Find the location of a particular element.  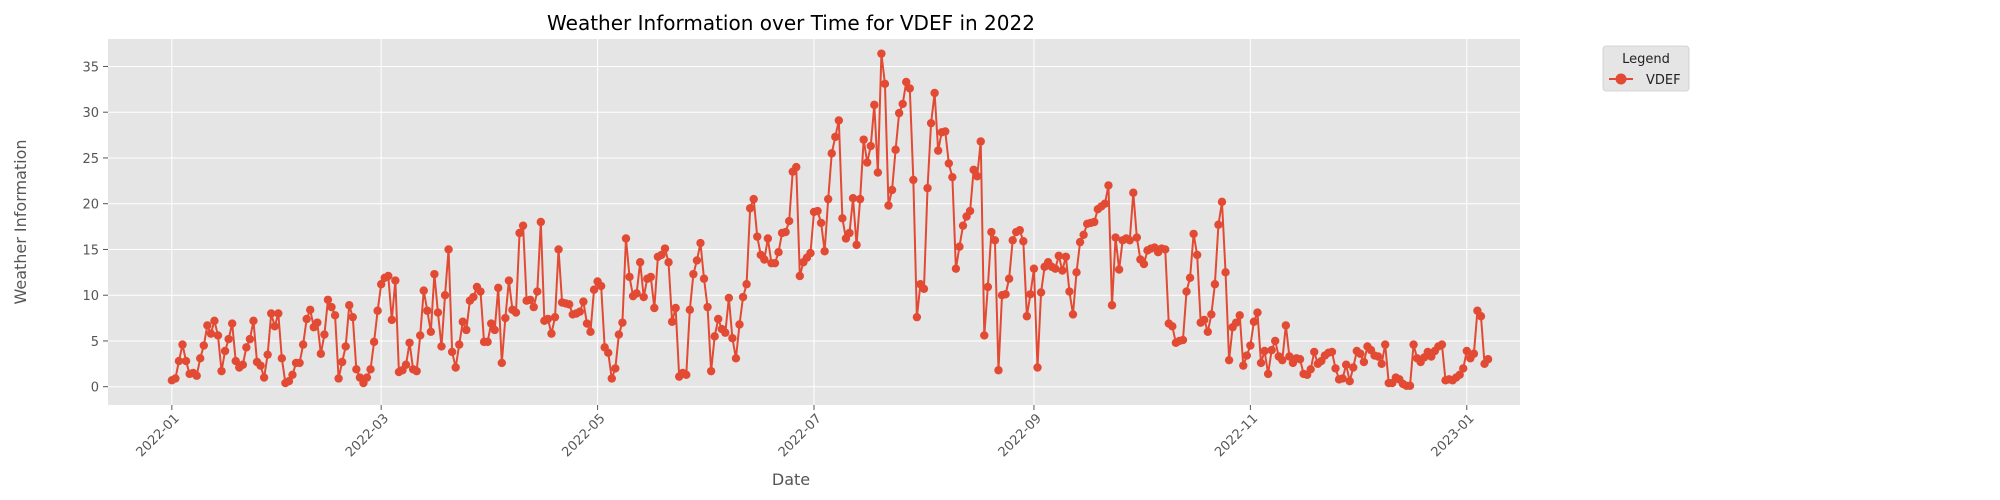

x-tick-label: 2023-01 is located at coordinates (1453, 435).